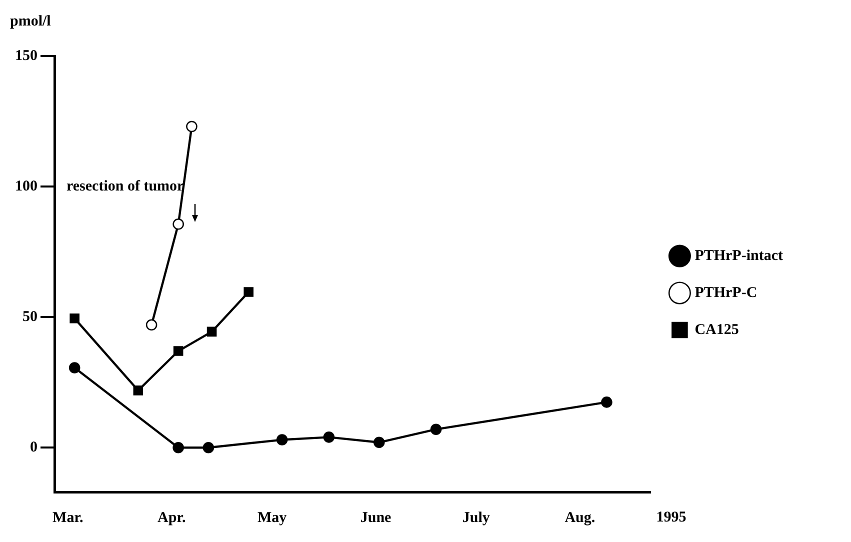 The image size is (851, 542). Describe the element at coordinates (476, 518) in the screenshot. I see `x-tick-label: July` at that location.